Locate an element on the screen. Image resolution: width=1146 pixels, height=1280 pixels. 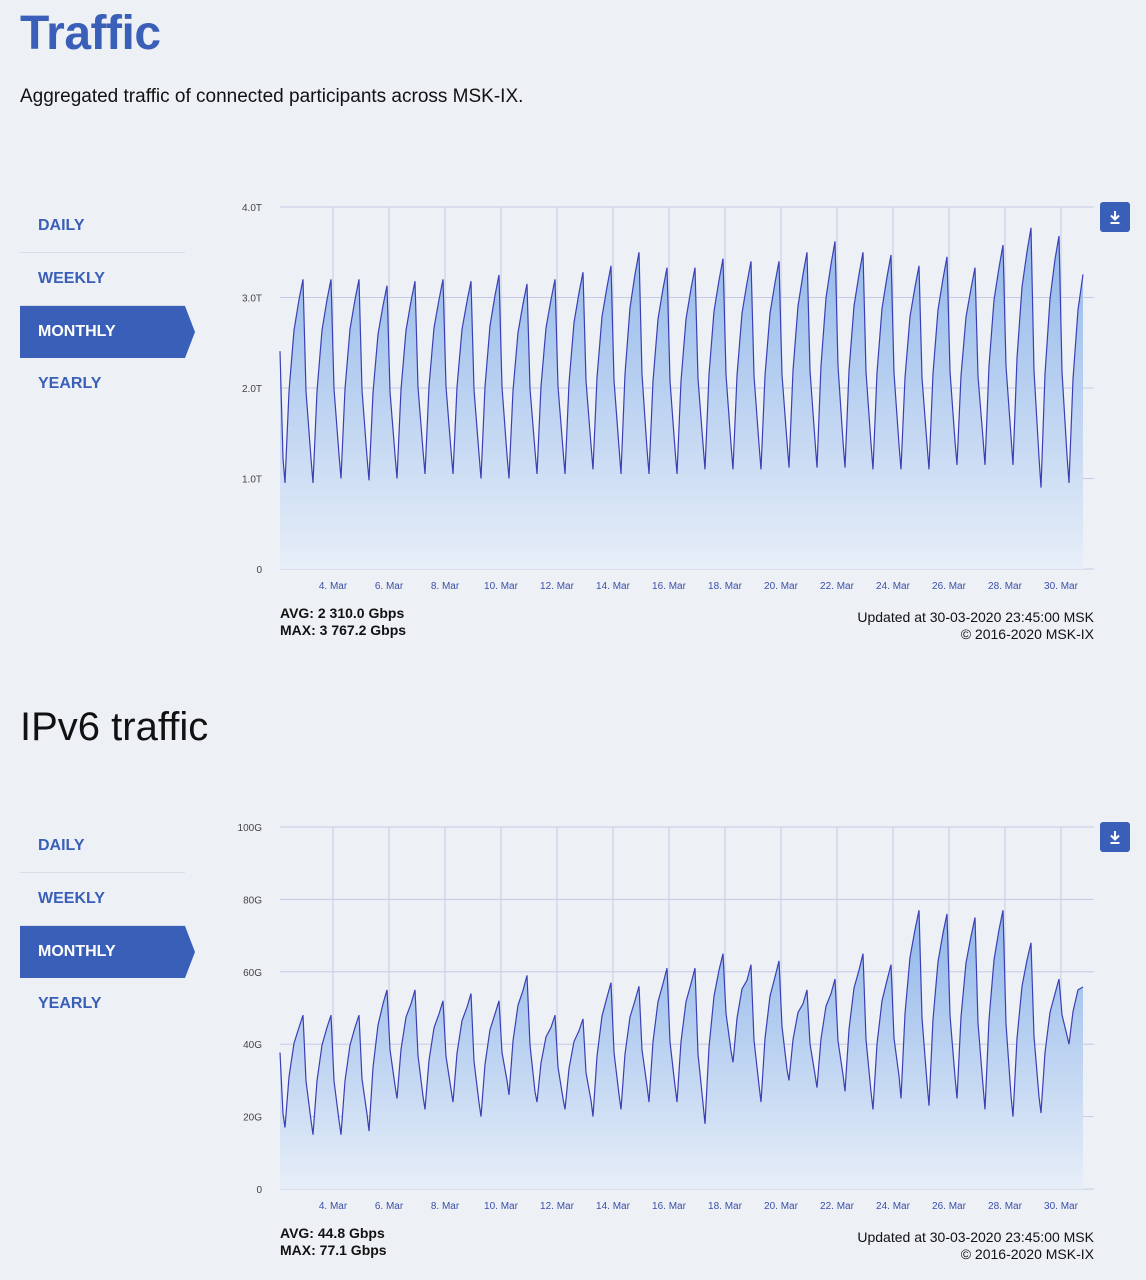
y-tick-label: 3.0T is located at coordinates (252, 299).